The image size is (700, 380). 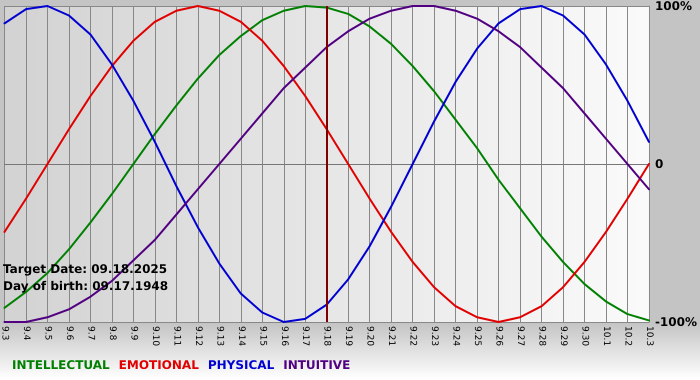 I want to click on text: EMOTIONAL, so click(x=159, y=365).